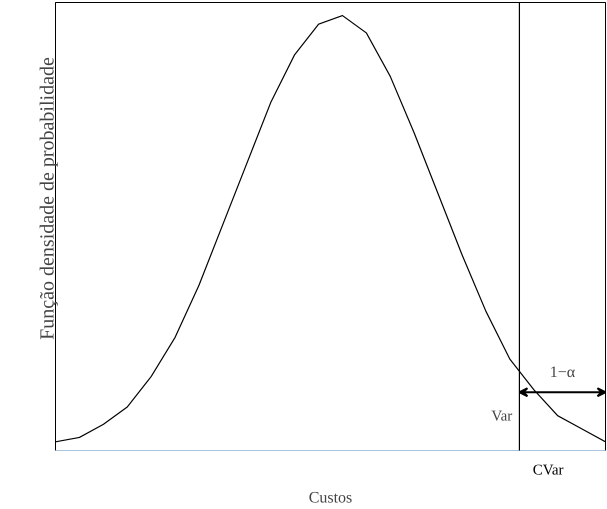  I want to click on annotation: 1−α, so click(563, 372).